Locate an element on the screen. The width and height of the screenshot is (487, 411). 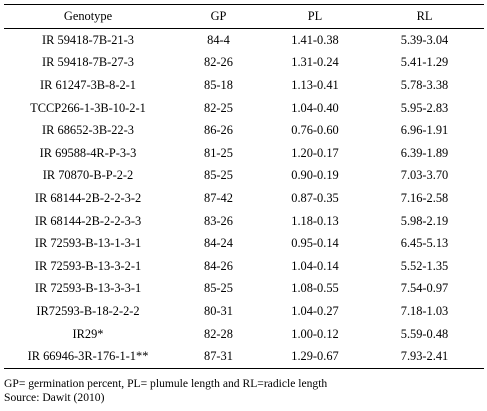
cell-gp: 82-26 is located at coordinates (218, 62).